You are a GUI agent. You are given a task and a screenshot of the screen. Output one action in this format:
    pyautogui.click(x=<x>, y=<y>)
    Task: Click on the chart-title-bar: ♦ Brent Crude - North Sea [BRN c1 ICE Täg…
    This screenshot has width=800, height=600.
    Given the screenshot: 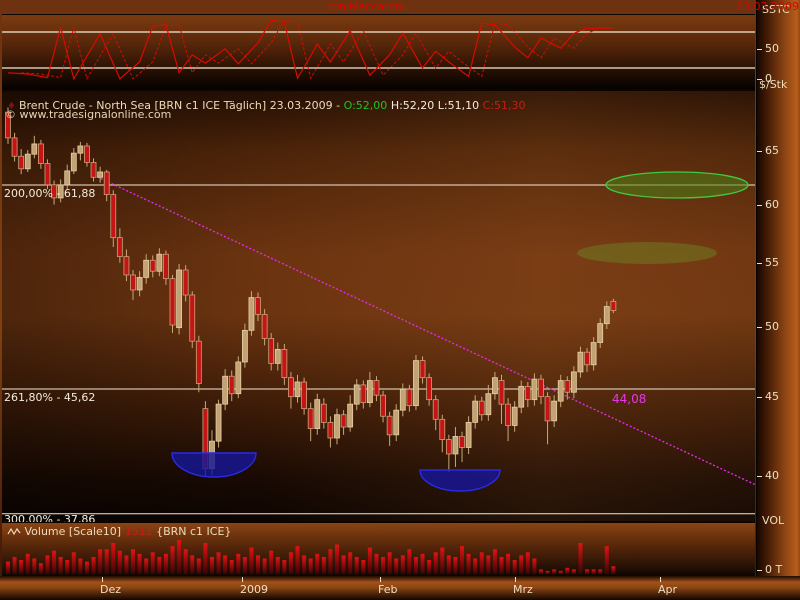 What is the action you would take?
    pyautogui.click(x=266, y=103)
    